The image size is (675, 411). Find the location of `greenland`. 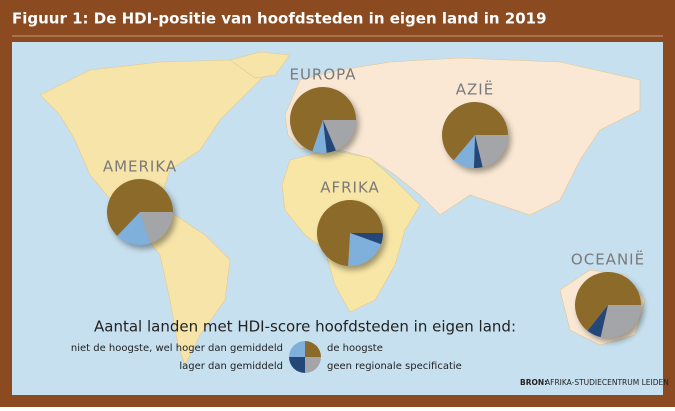

greenland is located at coordinates (260, 65).